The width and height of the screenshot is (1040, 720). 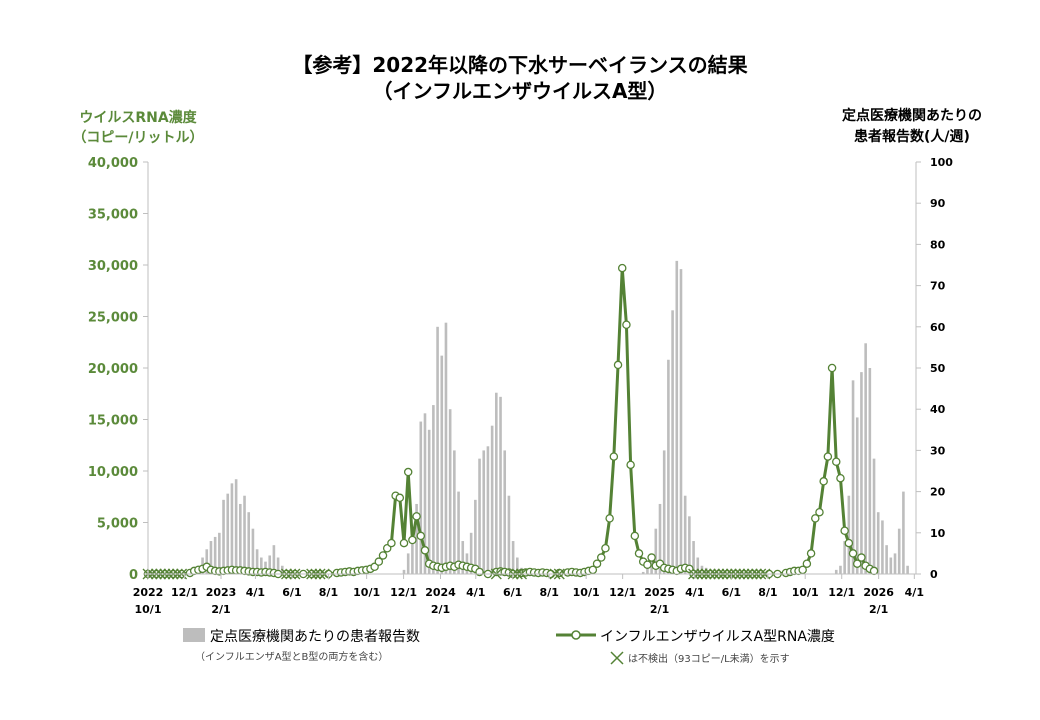 What do you see at coordinates (475, 592) in the screenshot?
I see `x-tick-label: 4/1` at bounding box center [475, 592].